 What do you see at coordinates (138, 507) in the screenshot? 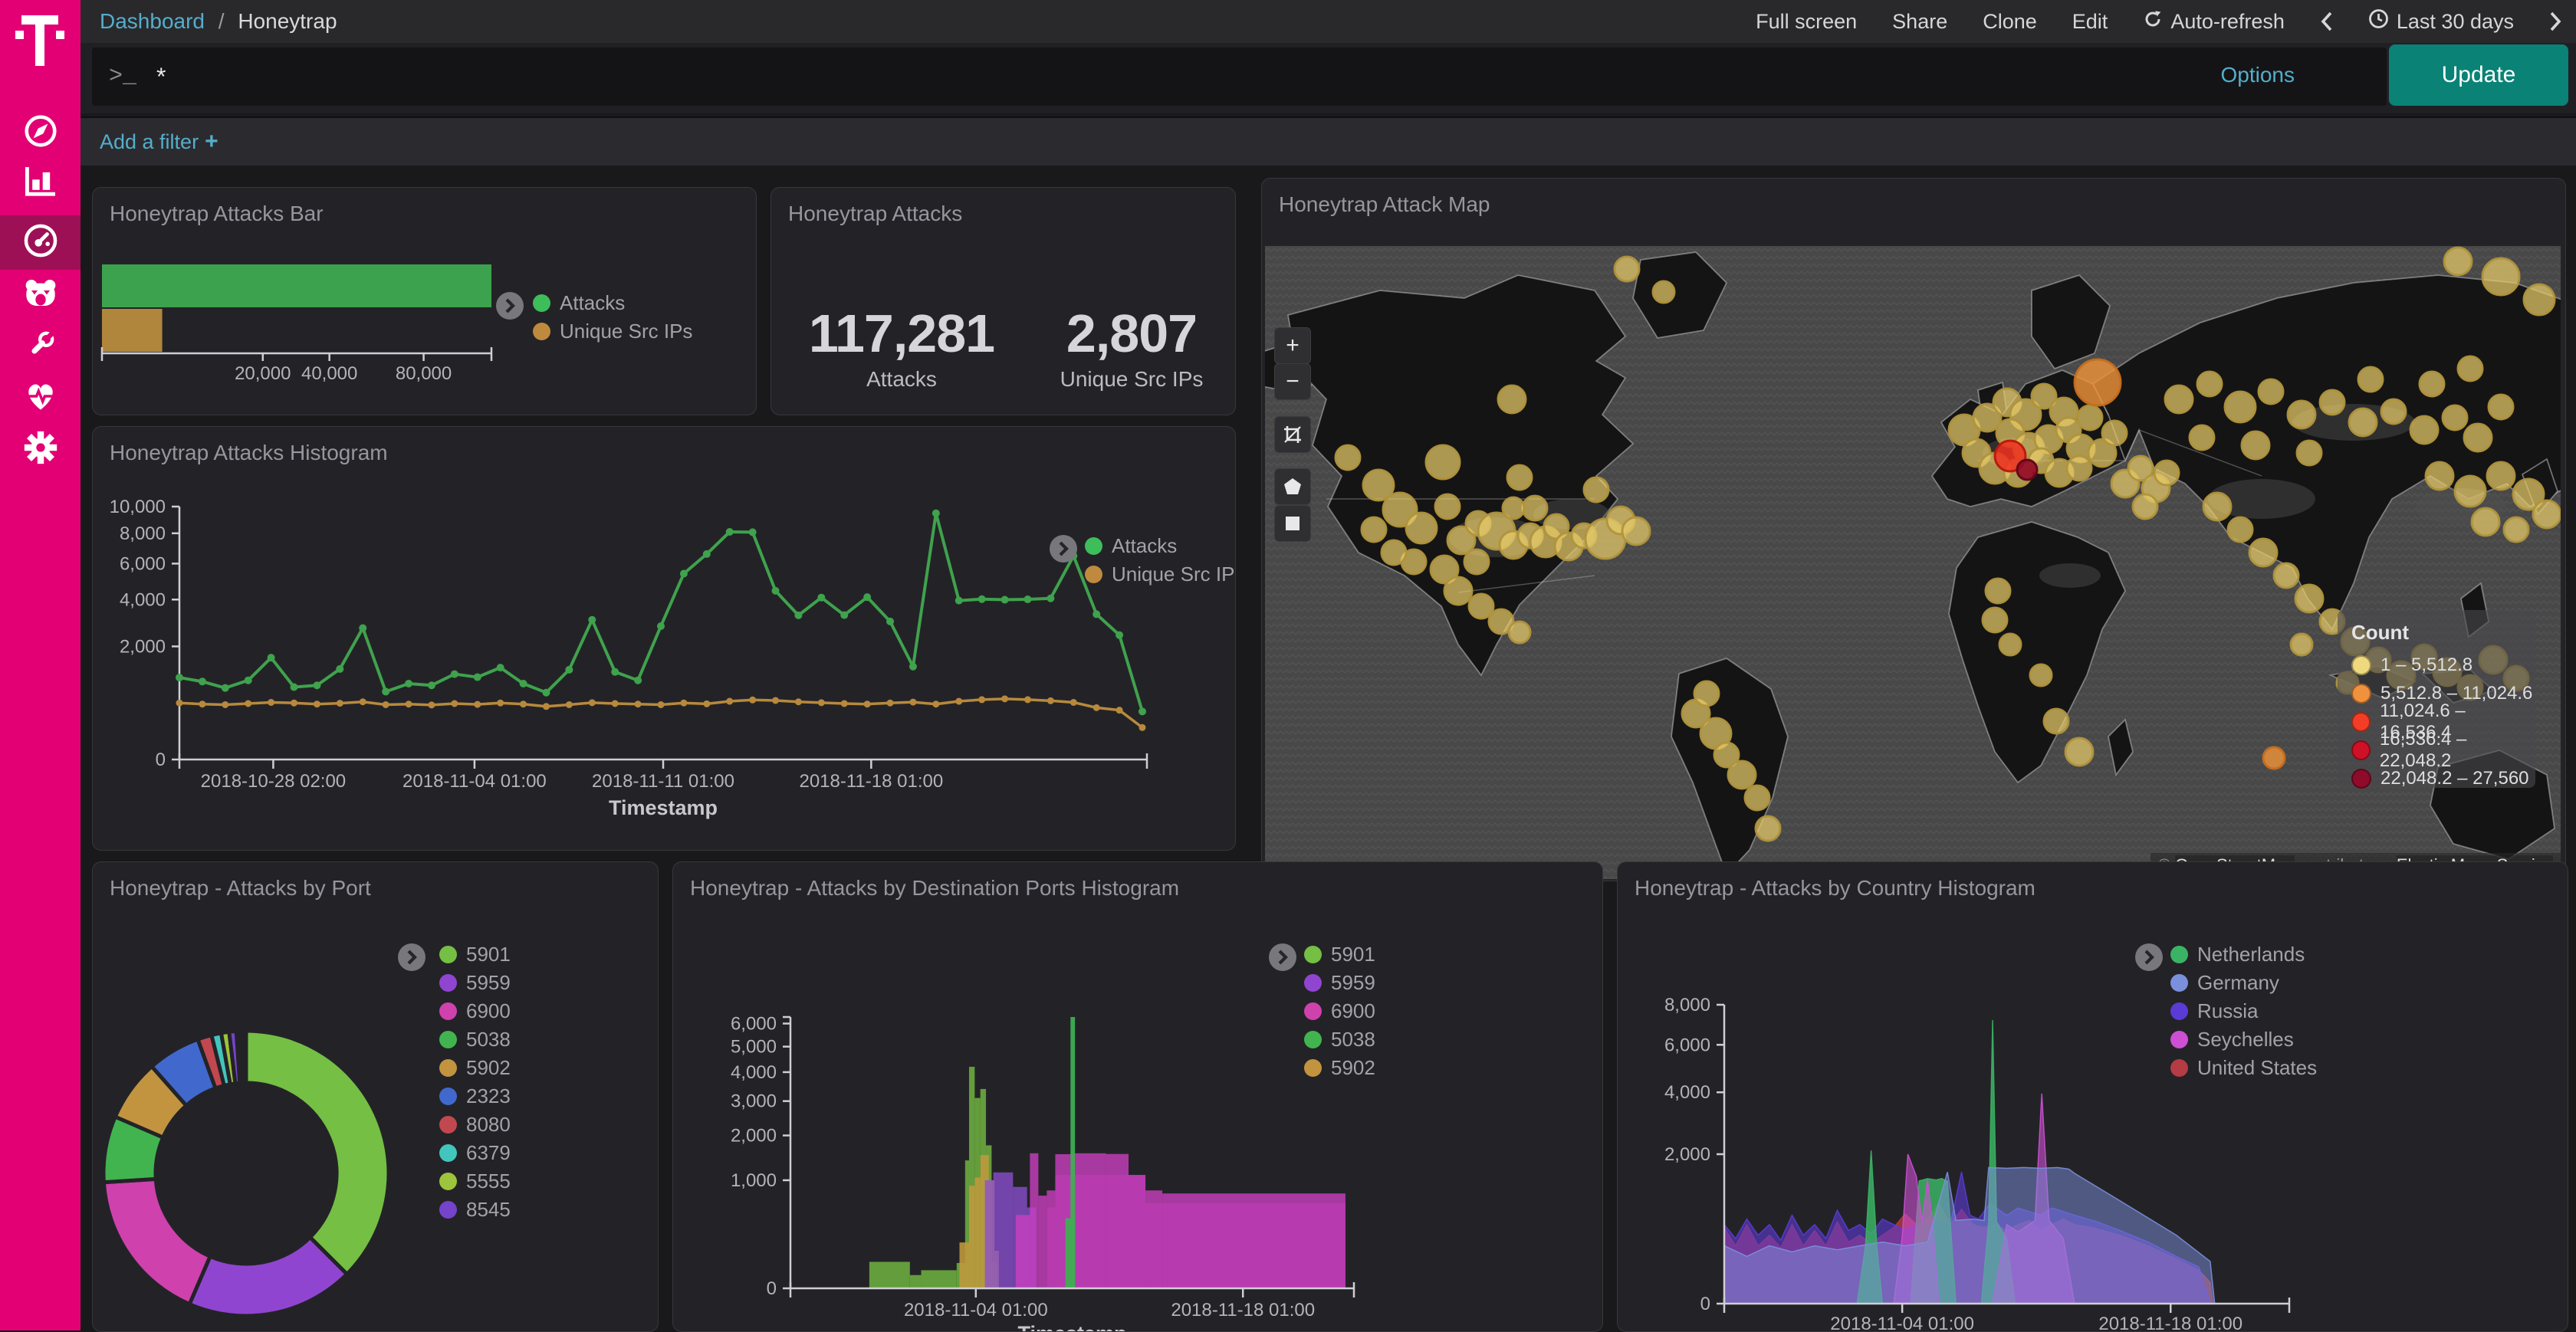
I see `svg-text: 10,000` at bounding box center [138, 507].